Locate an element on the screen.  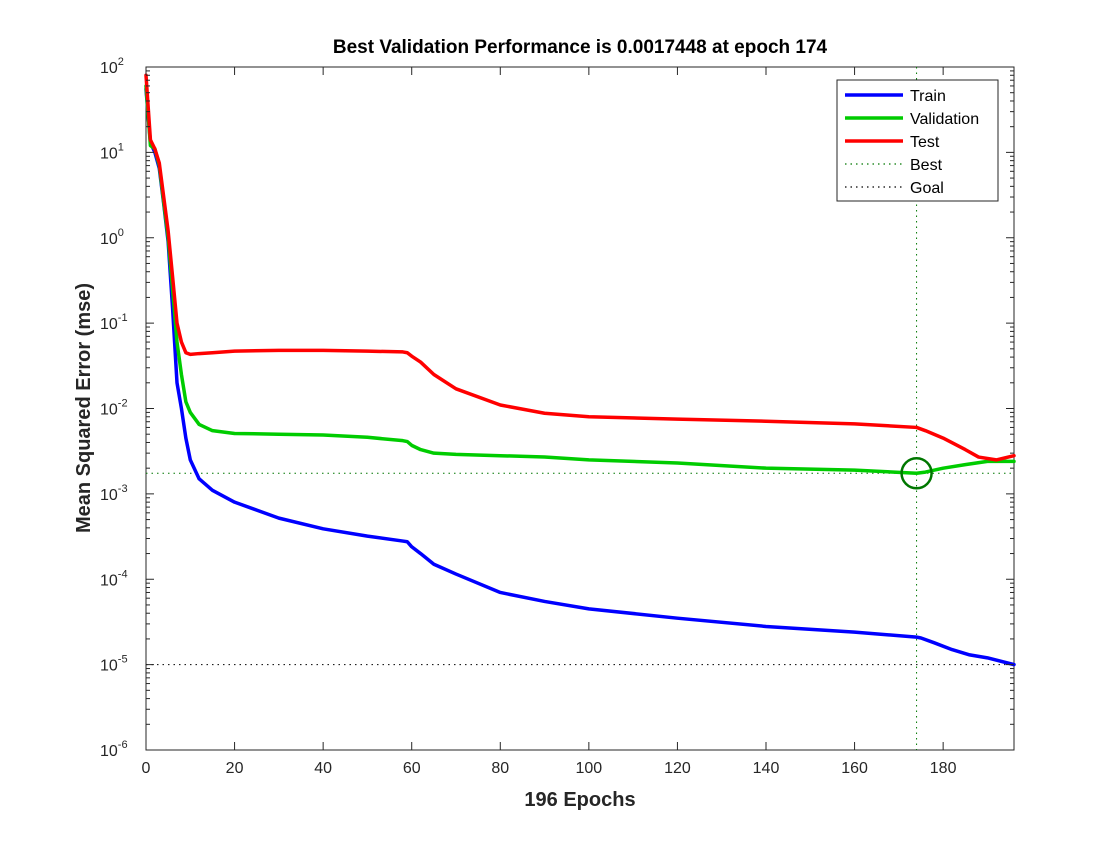
x-tick-label: 120 is located at coordinates (677, 768).